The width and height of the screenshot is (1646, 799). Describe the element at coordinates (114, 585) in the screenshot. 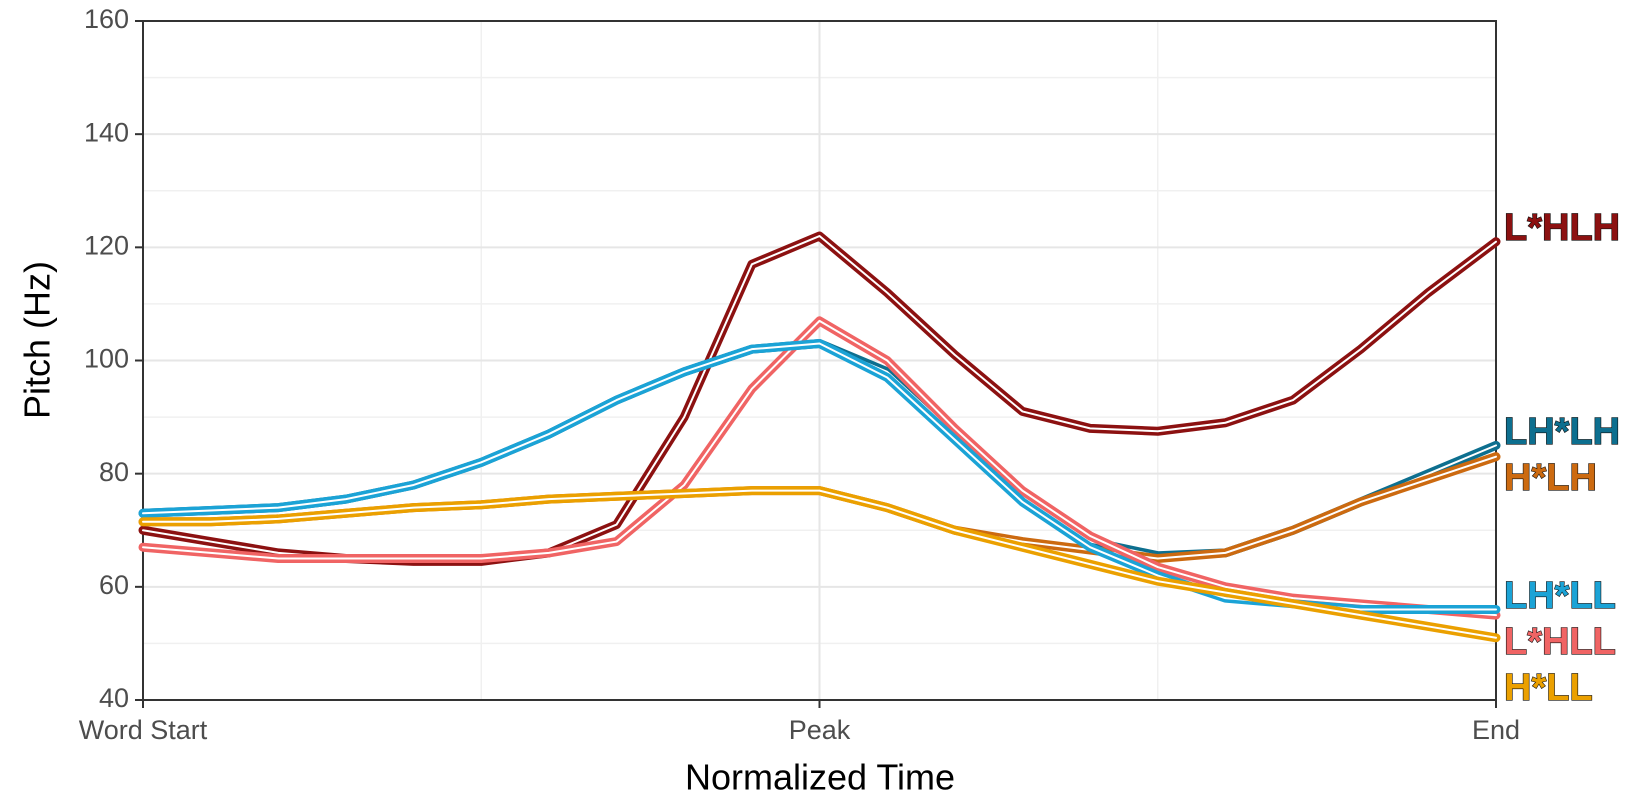

I see `y-tick-label: 60` at that location.